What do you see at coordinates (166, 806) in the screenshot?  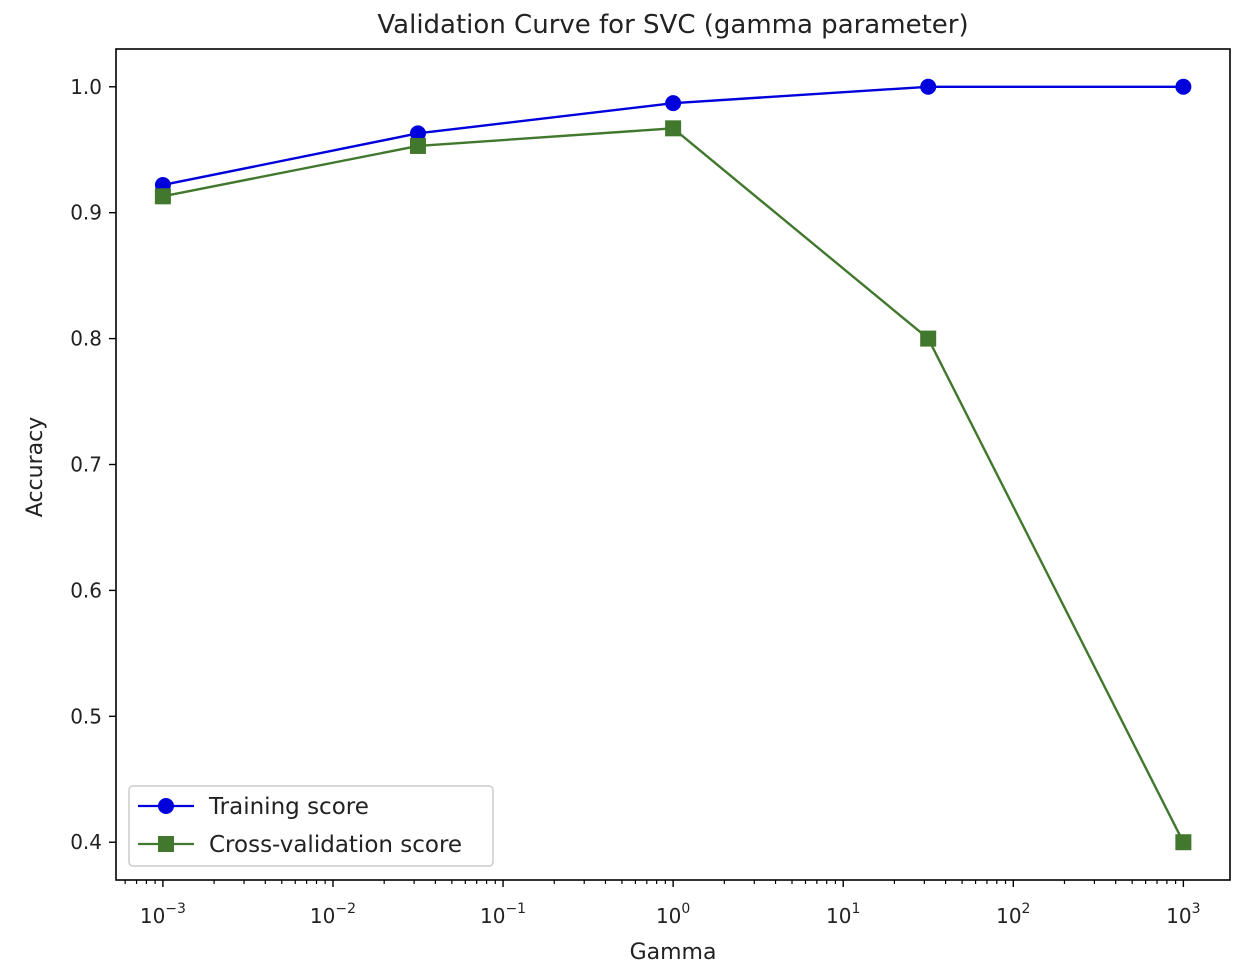 I see `legend-marker-training` at bounding box center [166, 806].